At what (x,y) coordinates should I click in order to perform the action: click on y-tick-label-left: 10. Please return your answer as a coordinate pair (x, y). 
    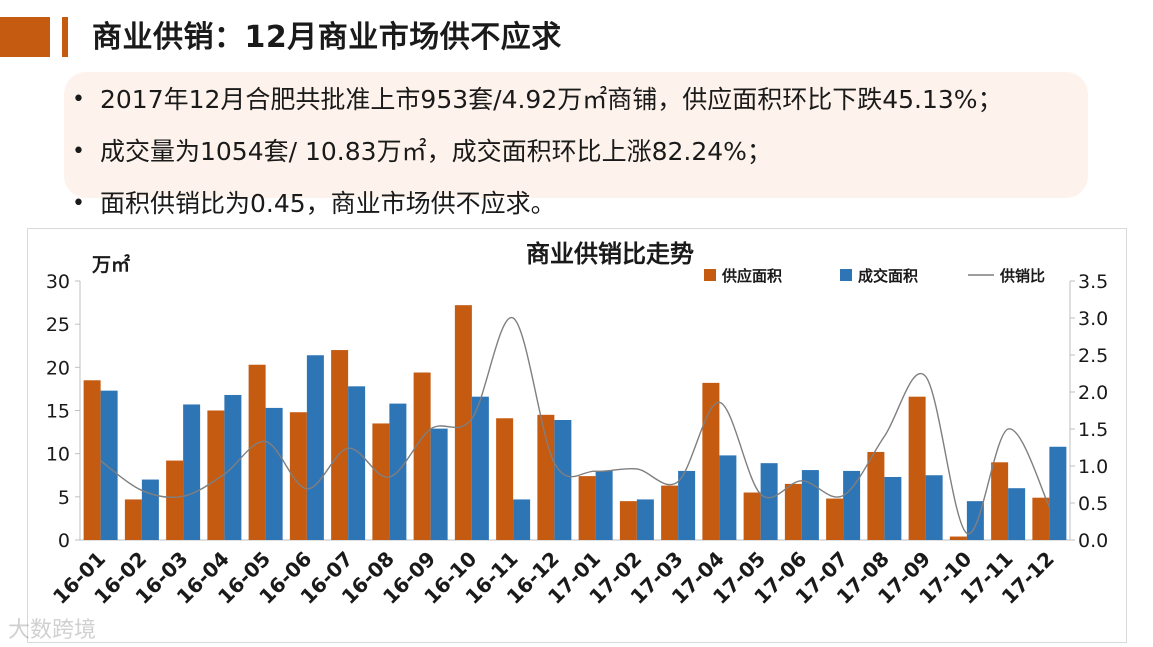
    Looking at the image, I should click on (58, 455).